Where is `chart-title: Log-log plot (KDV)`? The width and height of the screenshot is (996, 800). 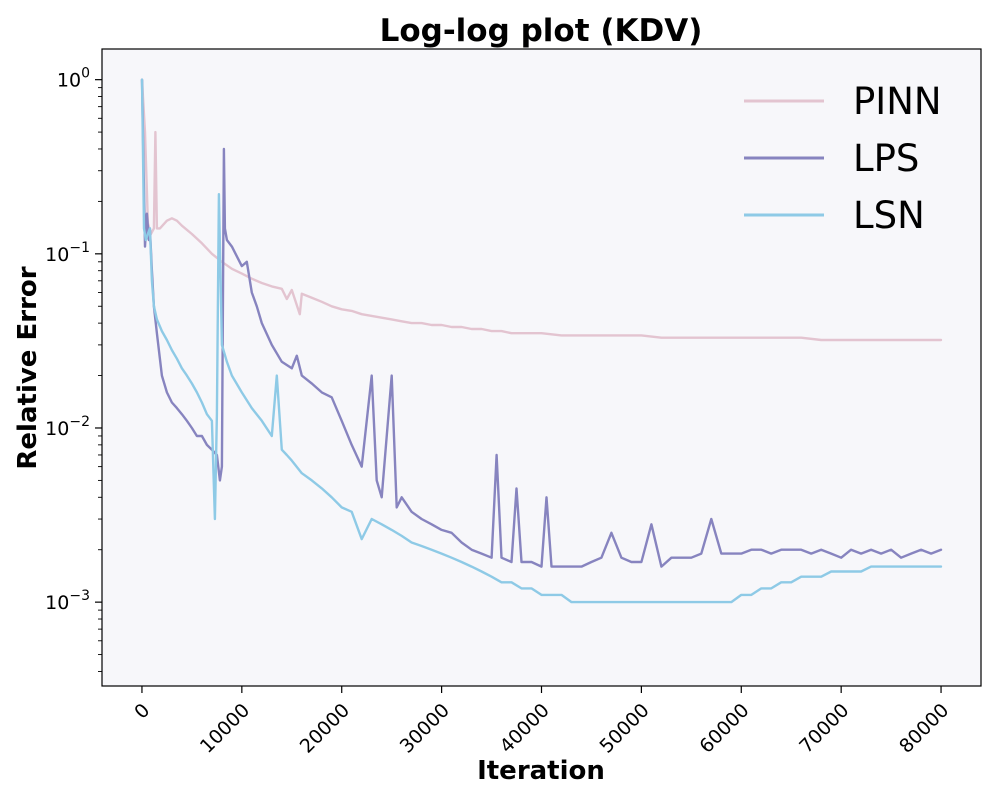 chart-title: Log-log plot (KDV) is located at coordinates (541, 31).